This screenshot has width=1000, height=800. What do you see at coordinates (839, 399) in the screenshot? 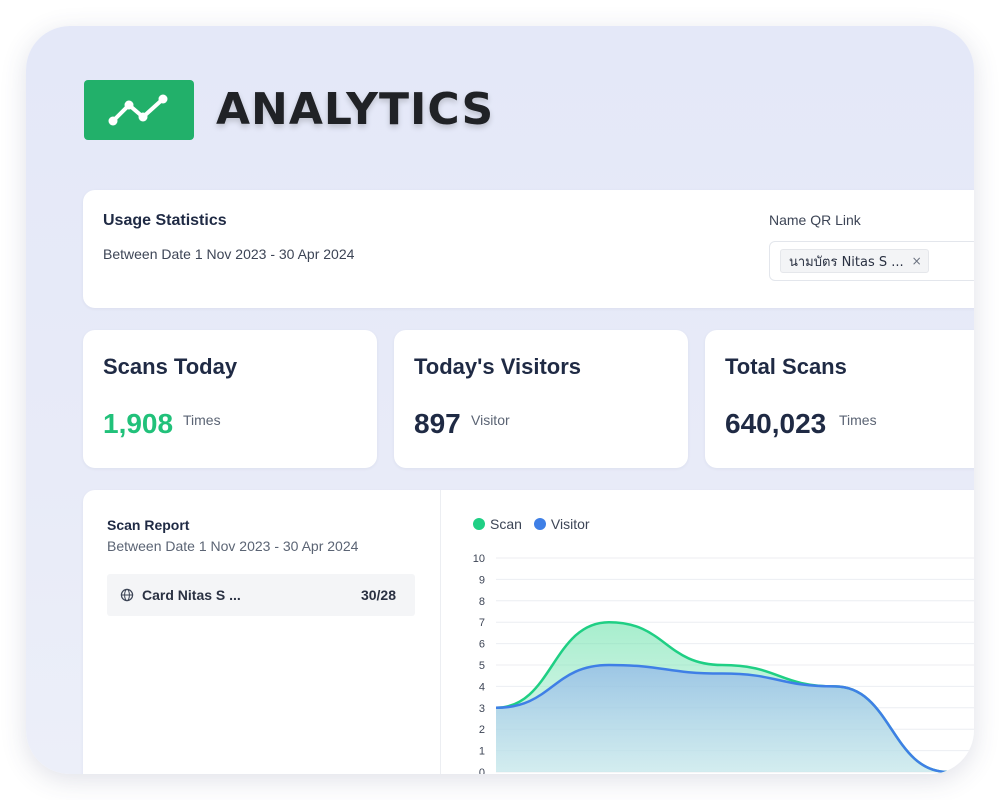
I see `stat-card-total-scans: Total Scans 640,023 Times` at bounding box center [839, 399].